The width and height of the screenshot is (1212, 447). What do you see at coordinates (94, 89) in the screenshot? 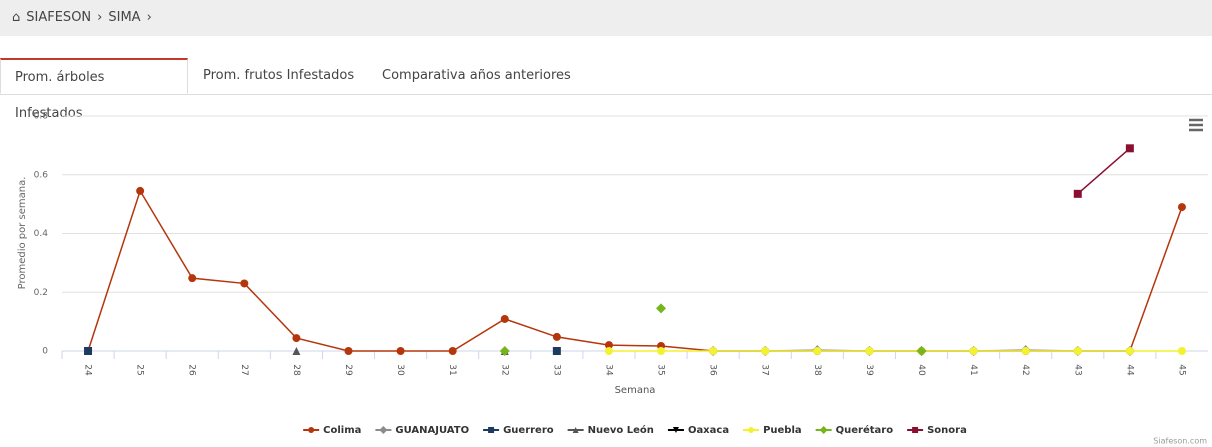
I see `tab: Prom. árboles Infestados` at bounding box center [94, 89].